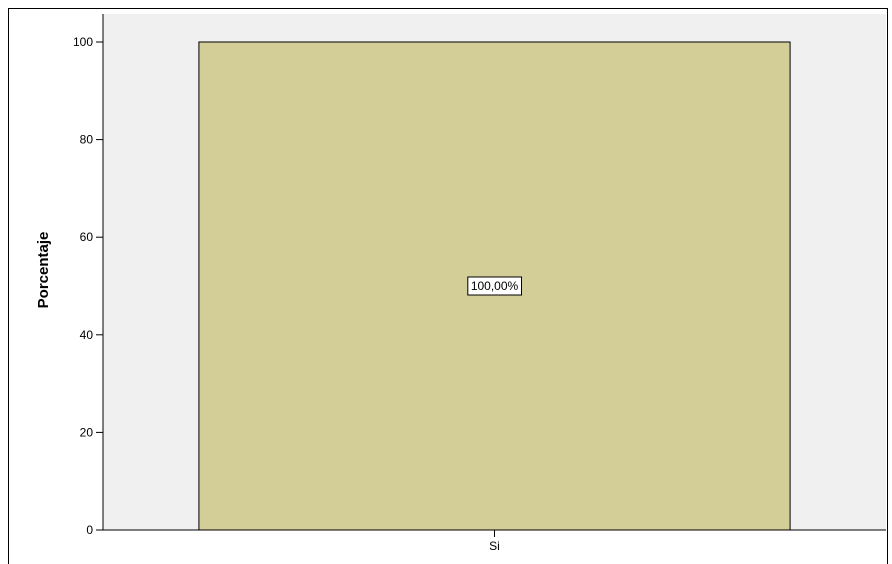  What do you see at coordinates (87, 432) in the screenshot?
I see `y-tick-label: 20` at bounding box center [87, 432].